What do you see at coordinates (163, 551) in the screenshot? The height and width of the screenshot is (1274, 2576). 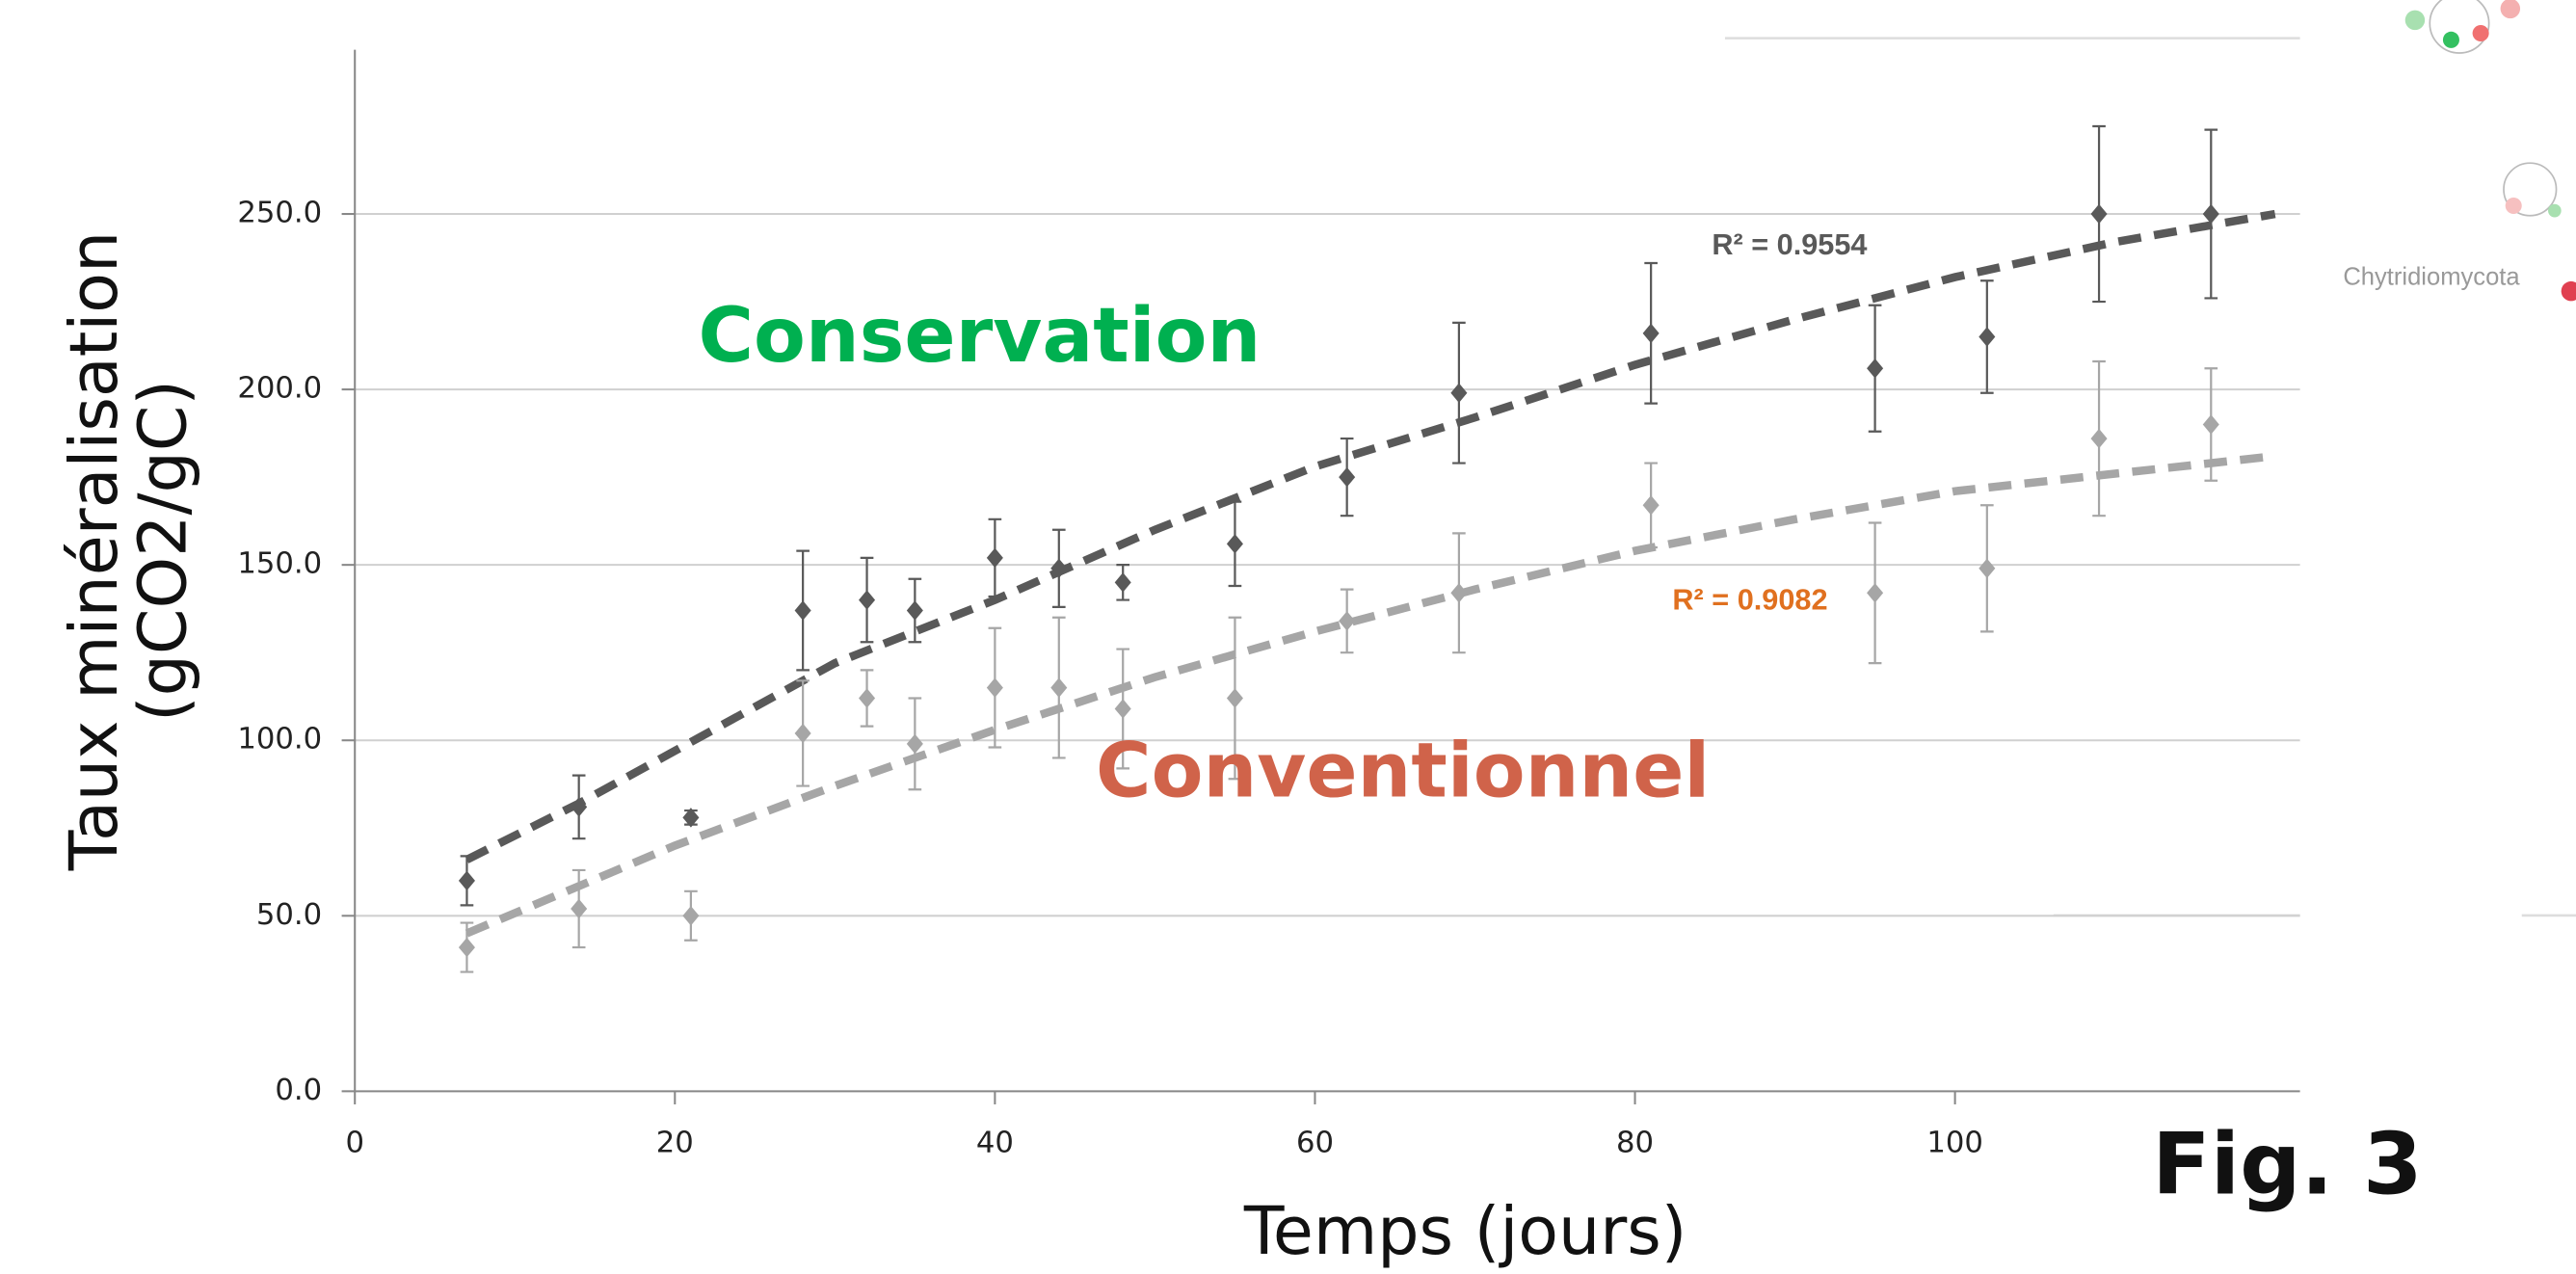 I see `y-axis-title: (gCO2/gC)` at bounding box center [163, 551].